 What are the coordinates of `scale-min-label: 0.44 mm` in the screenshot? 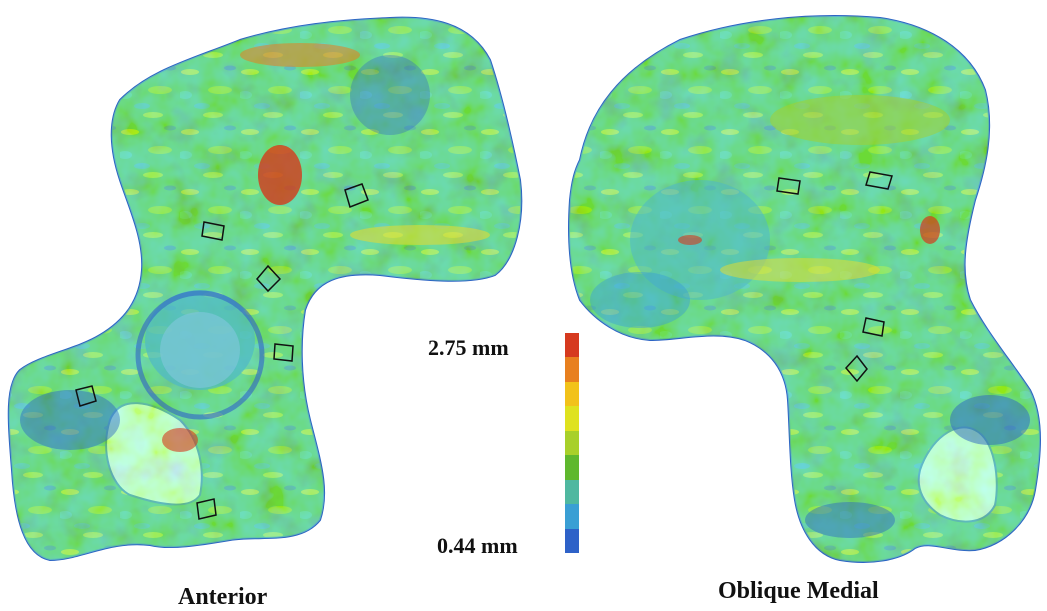 It's located at (477, 545).